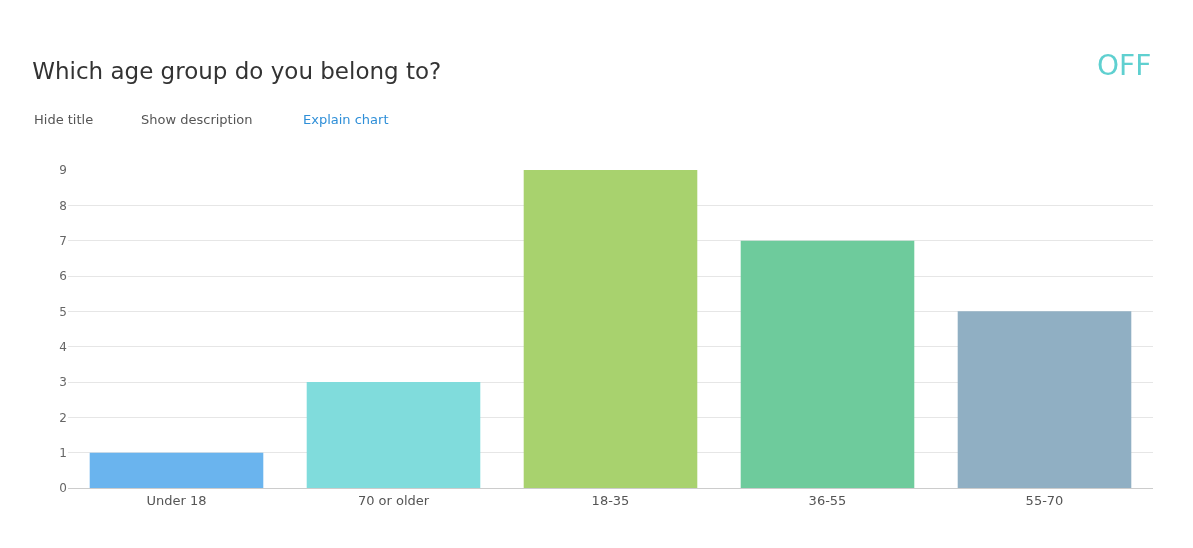 This screenshot has height=548, width=1193. I want to click on text: Hide title, so click(64, 119).